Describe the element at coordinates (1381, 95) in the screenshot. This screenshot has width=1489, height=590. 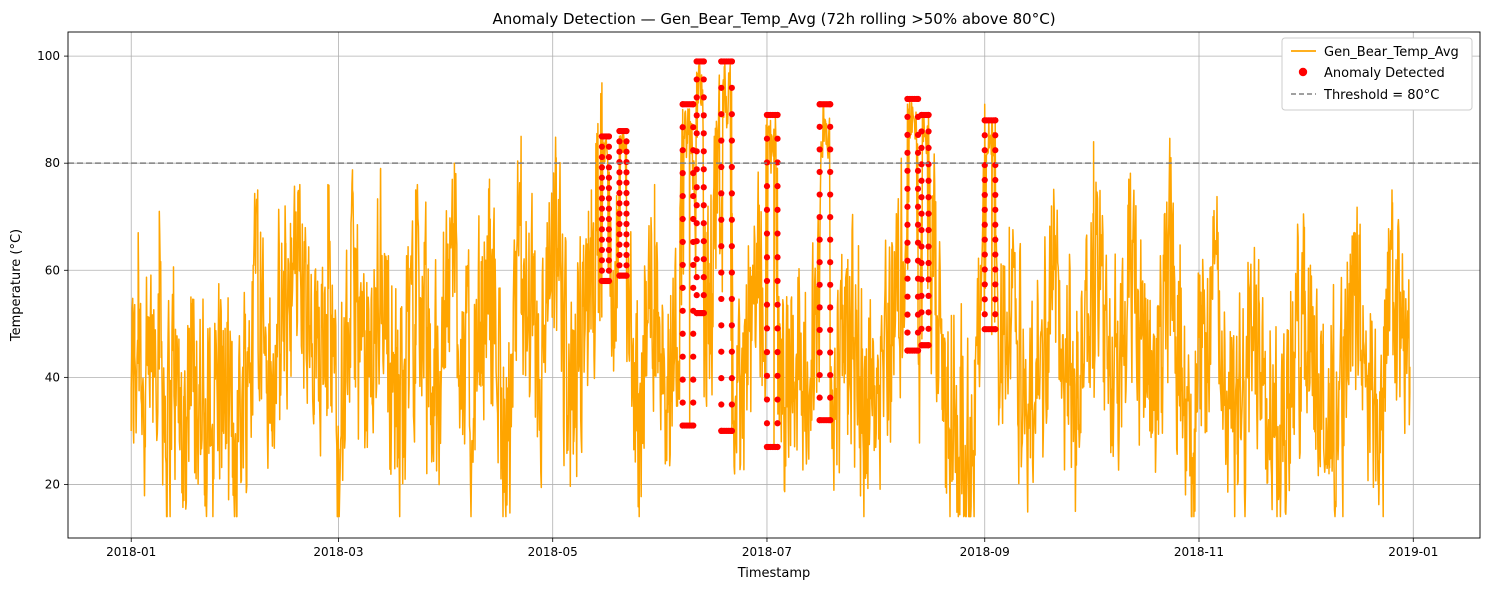
I see `legend-threshold-label: Threshold = 80°C` at that location.